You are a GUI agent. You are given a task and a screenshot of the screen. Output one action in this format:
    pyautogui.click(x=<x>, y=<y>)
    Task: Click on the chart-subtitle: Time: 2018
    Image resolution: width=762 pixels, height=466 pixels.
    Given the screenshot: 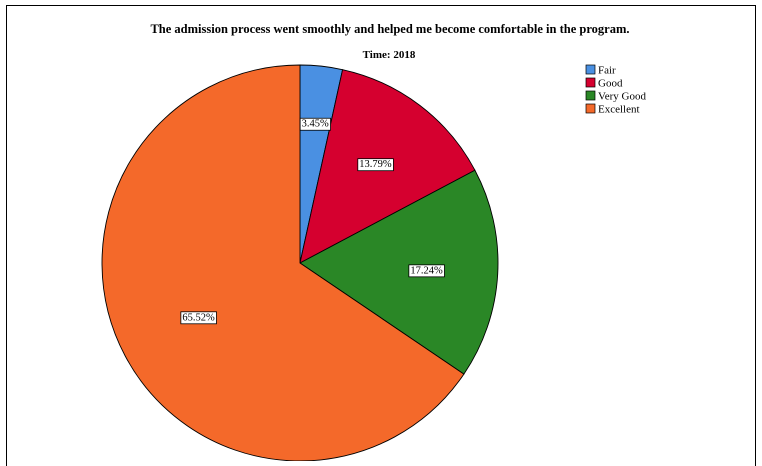 What is the action you would take?
    pyautogui.click(x=389, y=55)
    